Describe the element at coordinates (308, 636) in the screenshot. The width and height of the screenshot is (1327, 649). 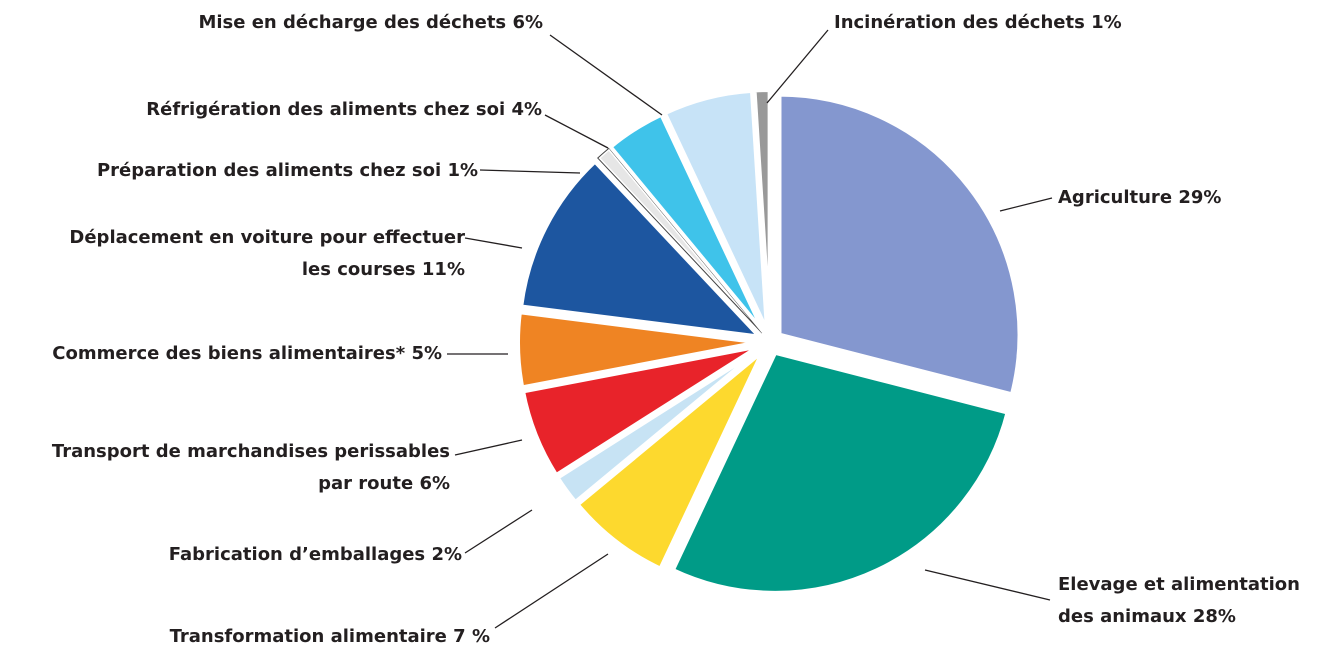
I see `category-label: Transformation alimentaire` at that location.